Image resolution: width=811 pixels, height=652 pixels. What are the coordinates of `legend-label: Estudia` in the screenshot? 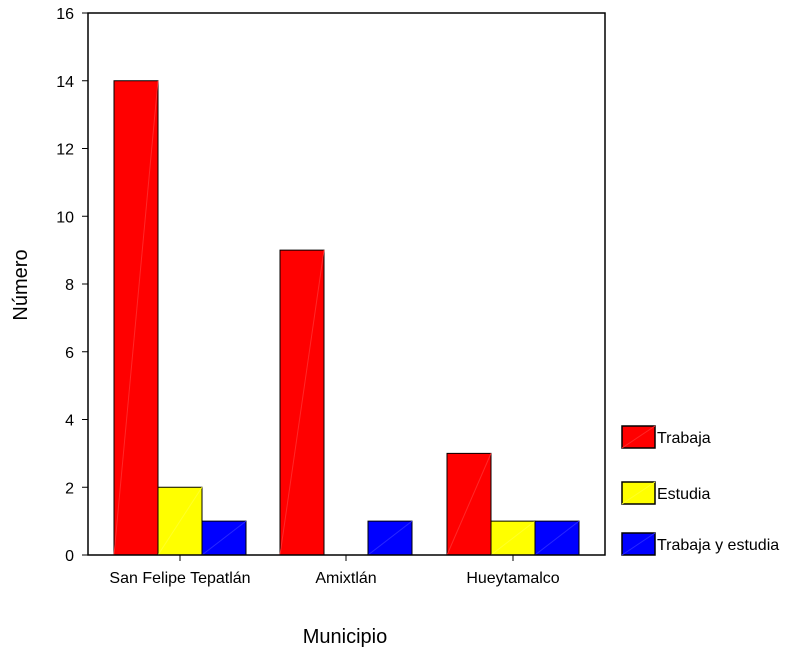 It's located at (683, 494).